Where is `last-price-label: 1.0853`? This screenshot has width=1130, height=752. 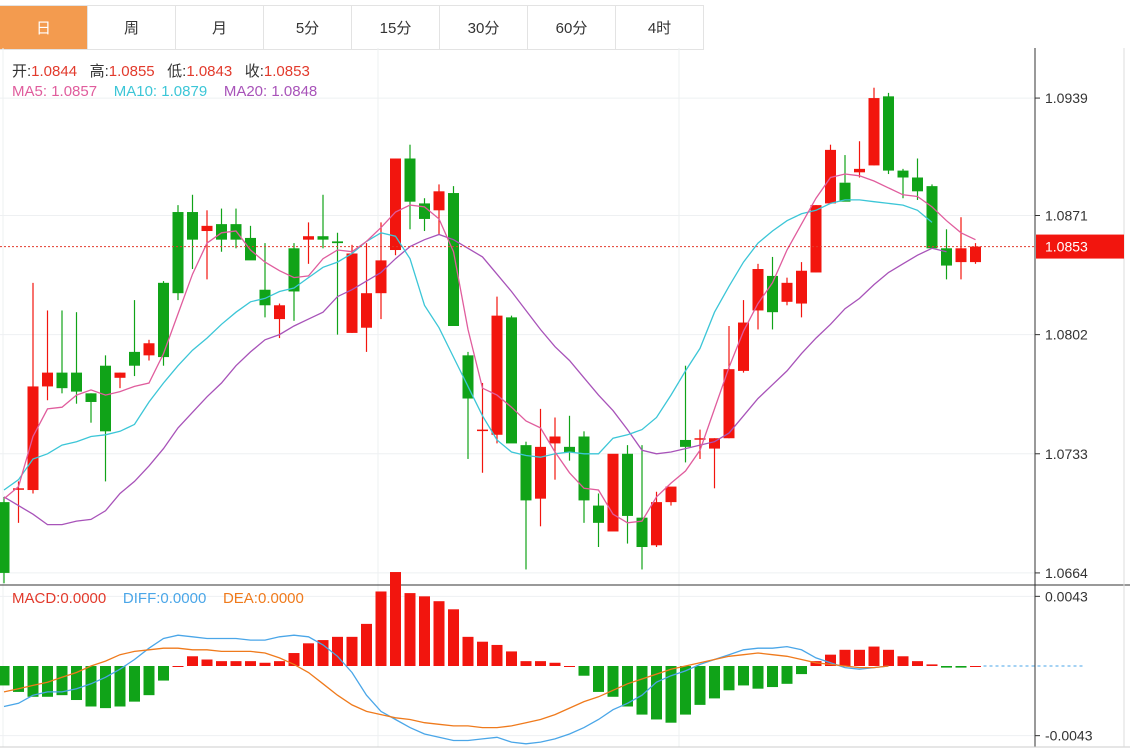 last-price-label: 1.0853 is located at coordinates (1066, 247).